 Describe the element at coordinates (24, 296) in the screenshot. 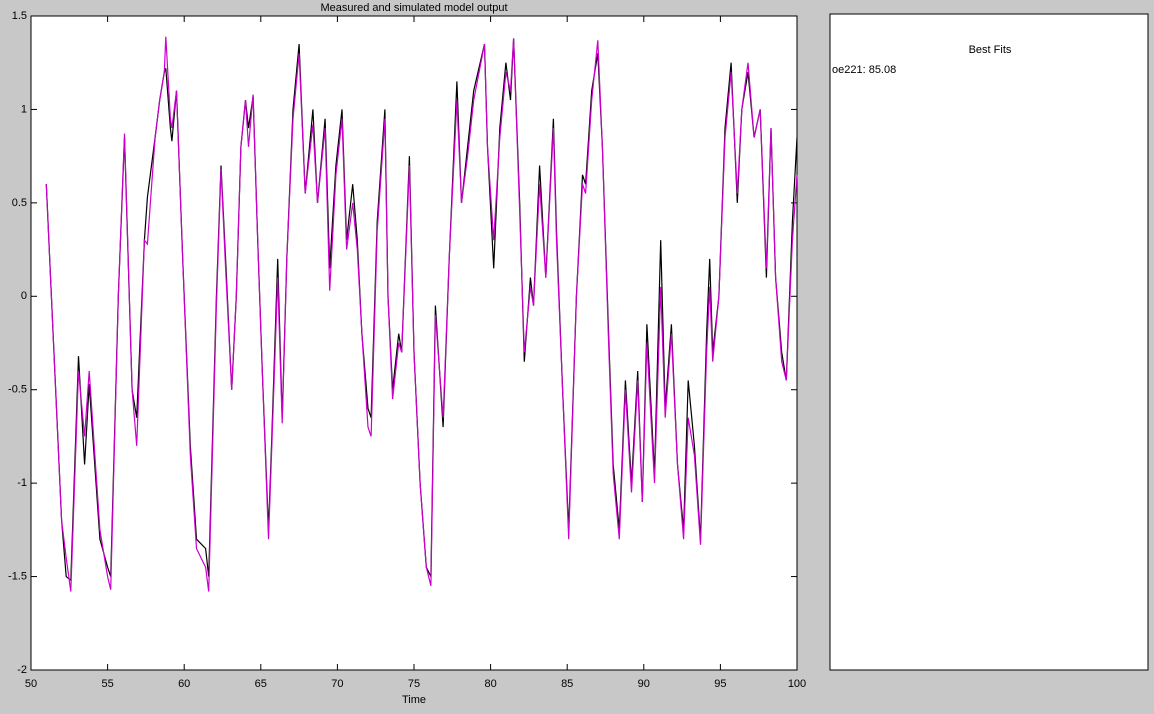

I see `y-tick-label: 0` at that location.